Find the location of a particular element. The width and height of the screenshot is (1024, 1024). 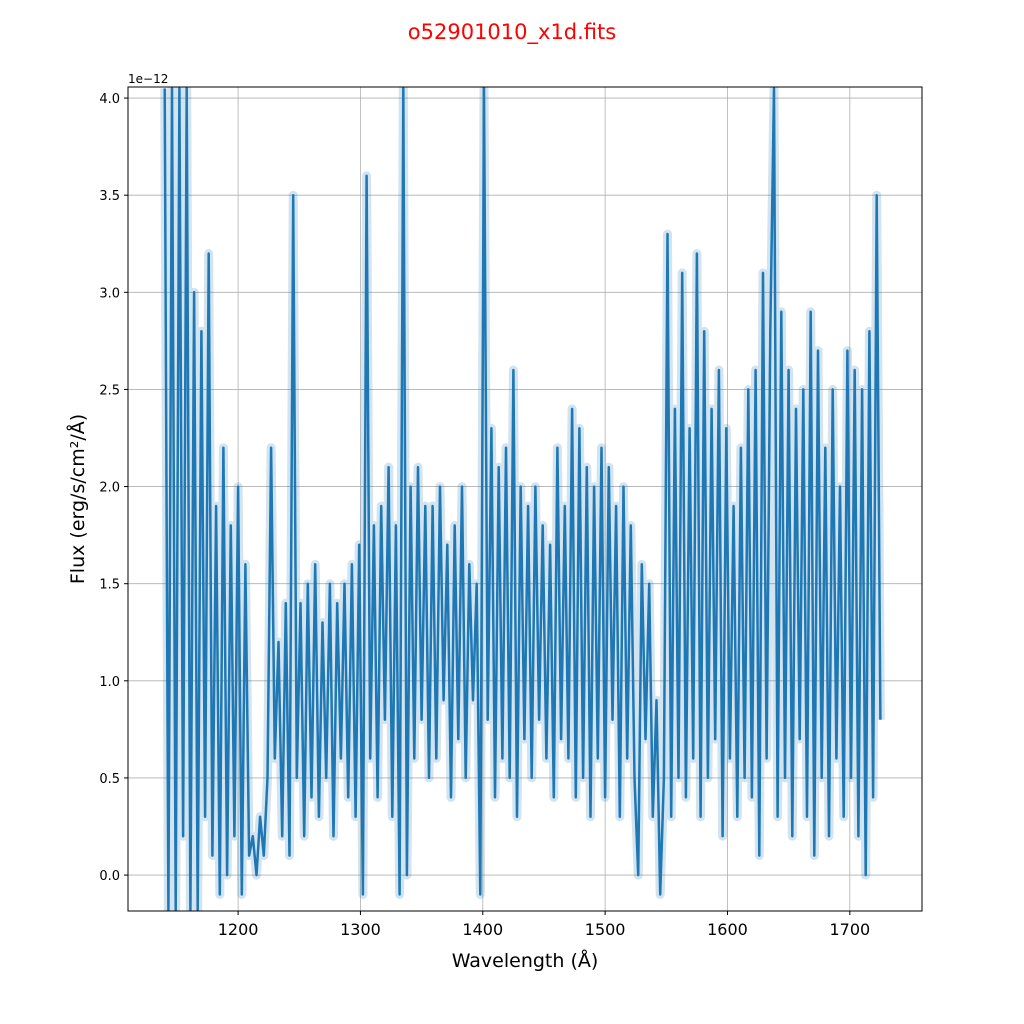

x-tick-label: 1600 is located at coordinates (727, 929).